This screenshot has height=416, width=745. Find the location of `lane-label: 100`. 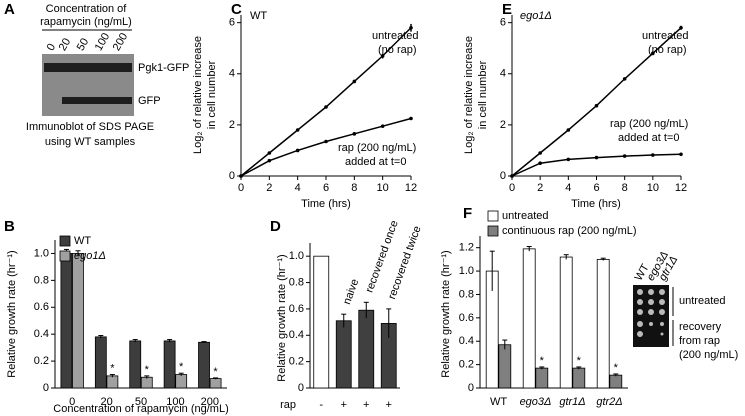

lane-label: 100 is located at coordinates (103, 42).